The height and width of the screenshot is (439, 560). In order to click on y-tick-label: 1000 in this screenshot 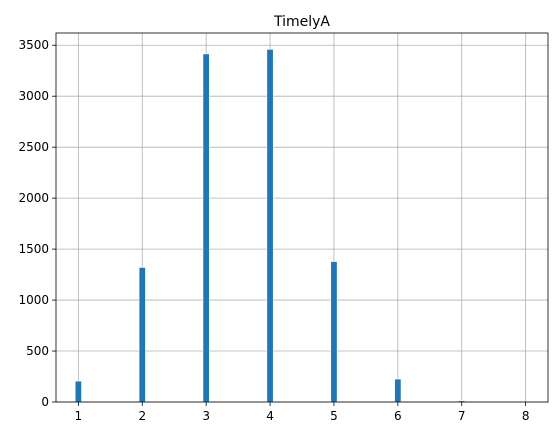, I will do `click(33, 300)`.